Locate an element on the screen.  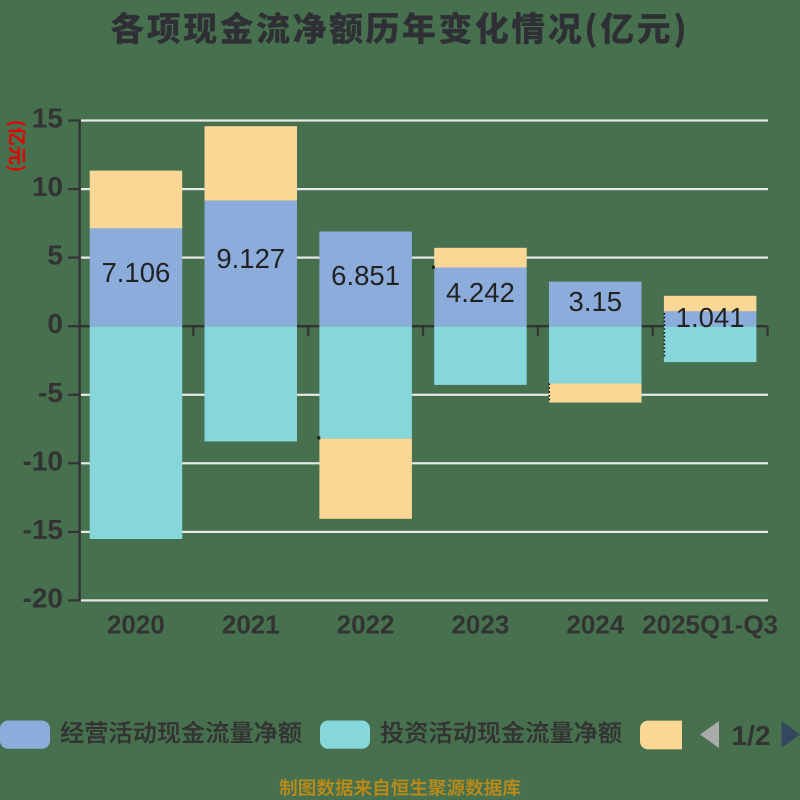
svg-text: 2023 is located at coordinates (480, 625).